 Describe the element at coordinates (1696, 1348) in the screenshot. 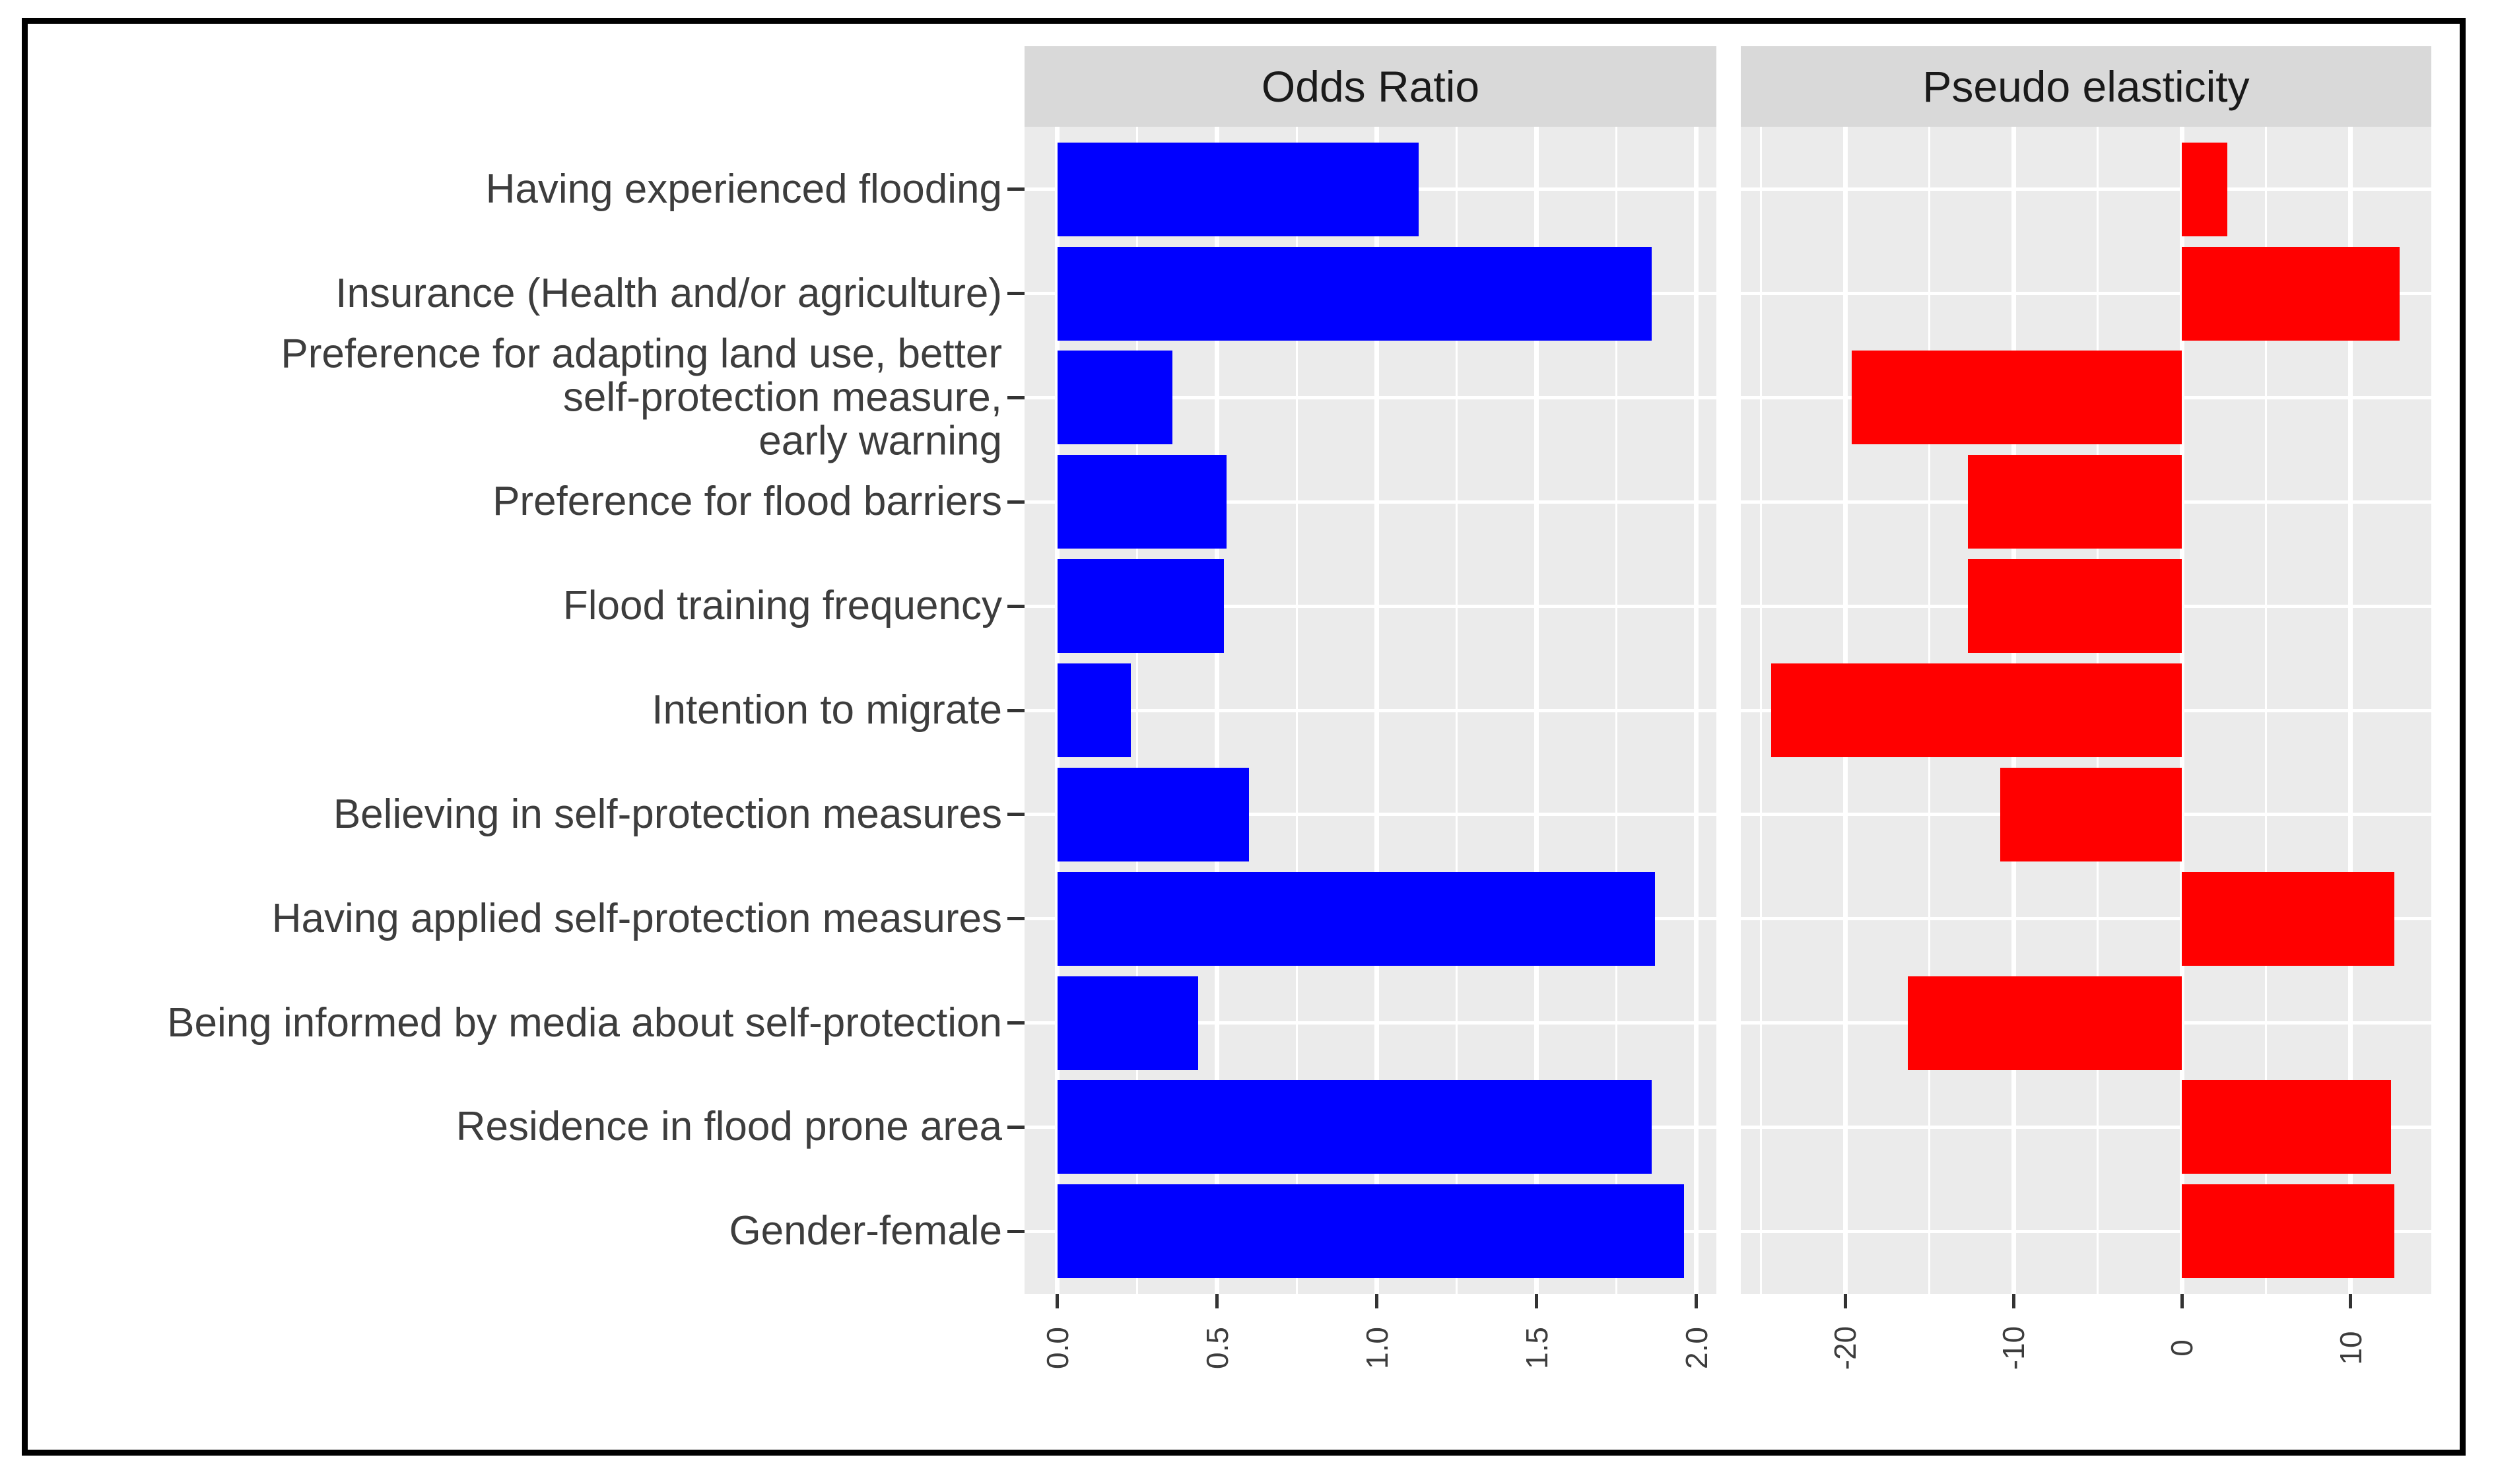

I see `x-tick-label: 2.0` at that location.